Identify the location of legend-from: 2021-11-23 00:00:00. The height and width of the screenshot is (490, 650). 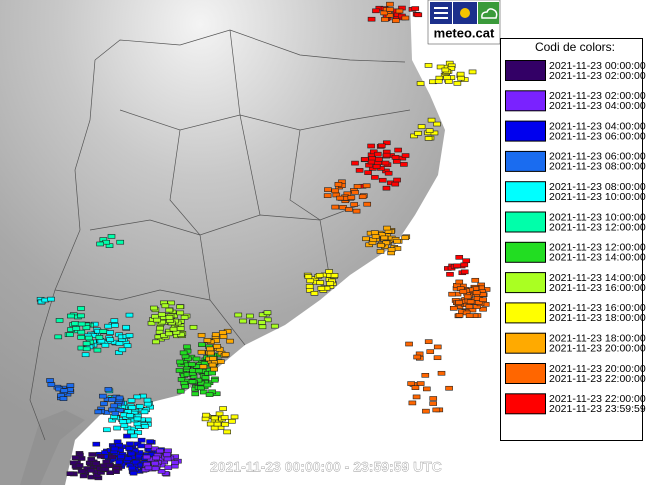
(597, 66).